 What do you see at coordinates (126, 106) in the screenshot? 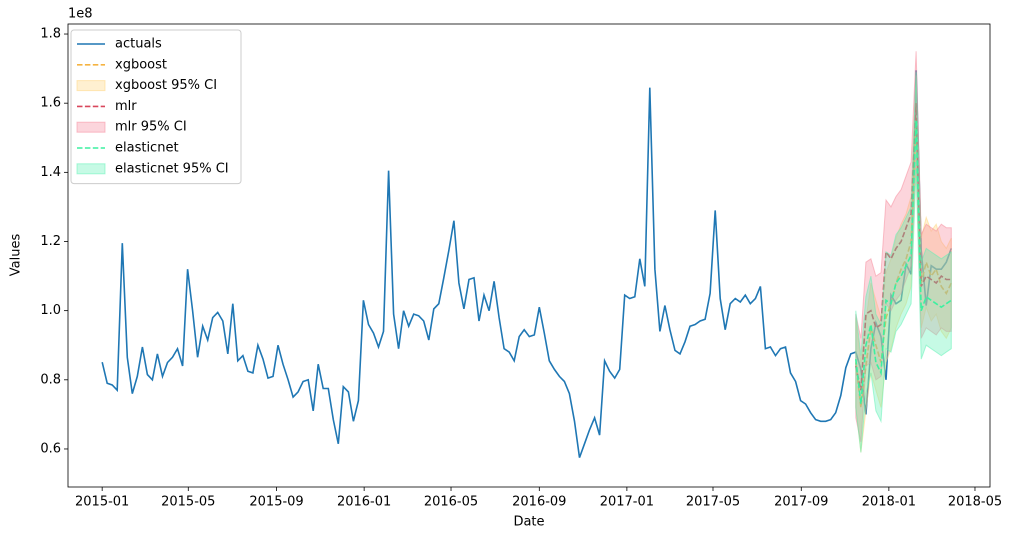
I see `legend-label: mlr` at bounding box center [126, 106].